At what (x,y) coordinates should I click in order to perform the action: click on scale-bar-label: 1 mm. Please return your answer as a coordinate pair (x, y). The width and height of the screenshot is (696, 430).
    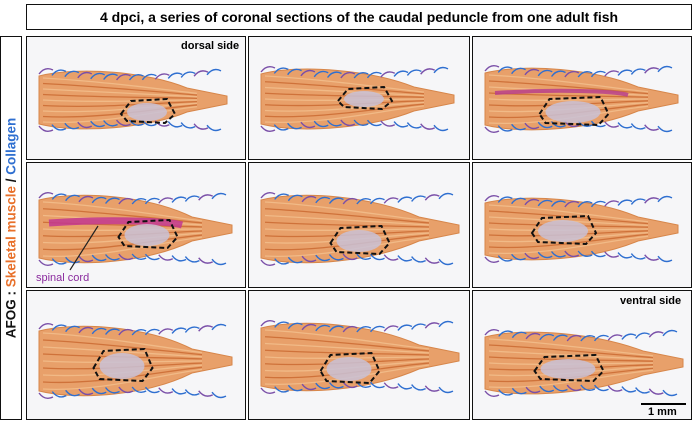
    Looking at the image, I should click on (662, 412).